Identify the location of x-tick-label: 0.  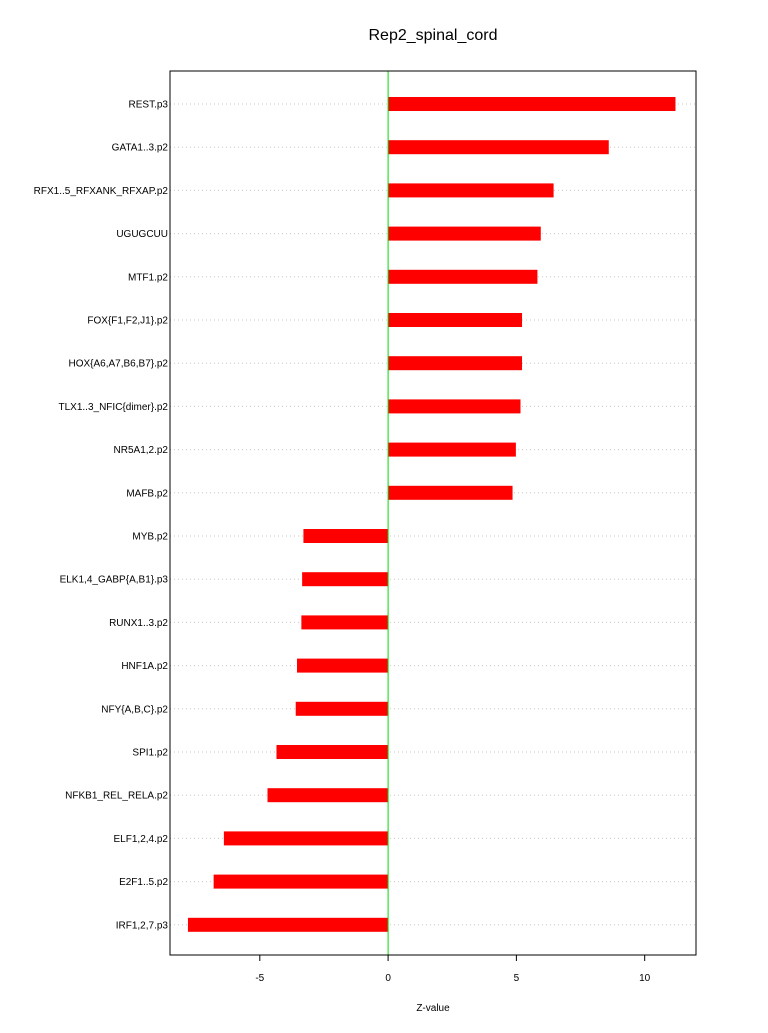
(388, 978).